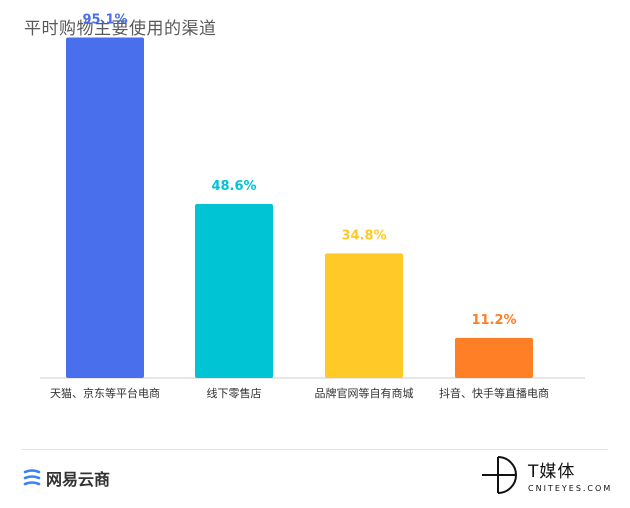  Describe the element at coordinates (120, 29) in the screenshot. I see `chart-title: 平时购物主要使用的渠道` at that location.